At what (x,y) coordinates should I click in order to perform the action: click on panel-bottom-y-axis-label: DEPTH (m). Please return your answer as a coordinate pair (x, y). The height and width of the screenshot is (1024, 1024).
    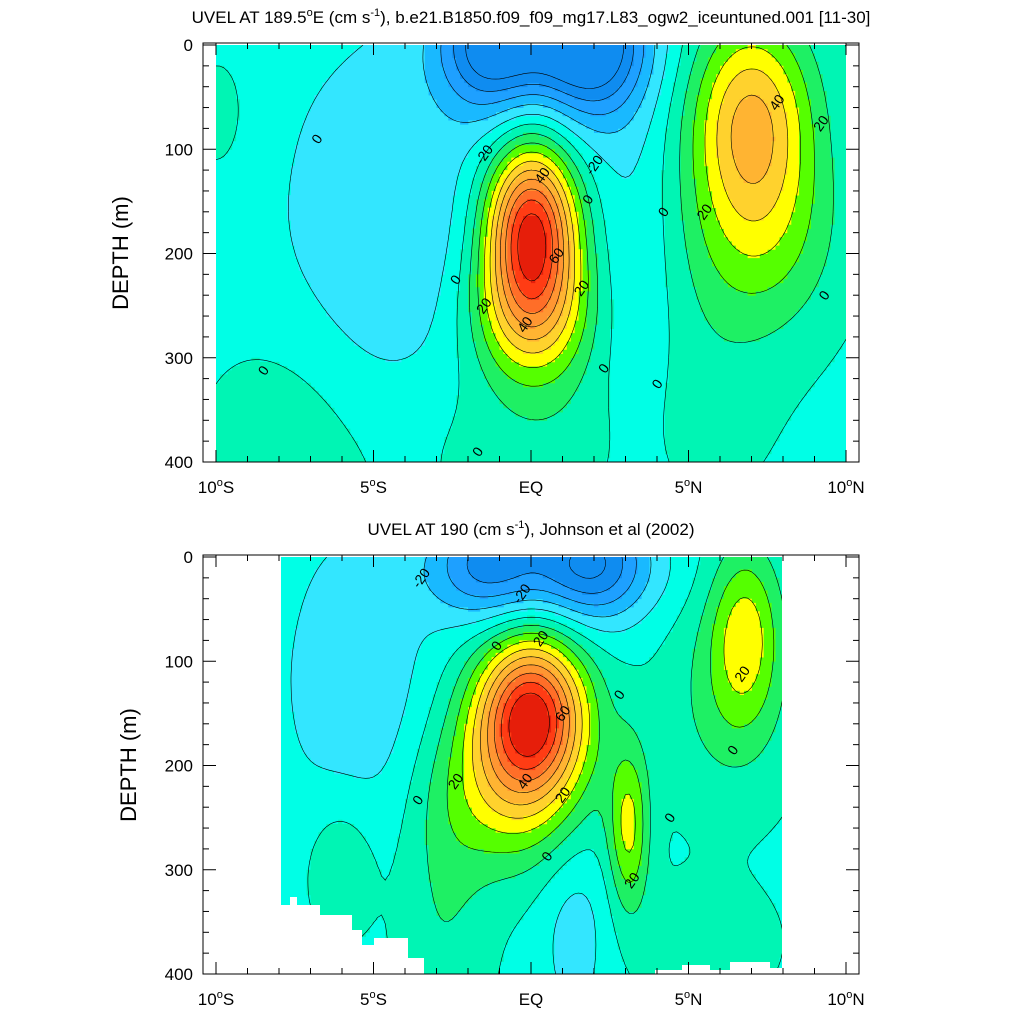
    Looking at the image, I should click on (128, 765).